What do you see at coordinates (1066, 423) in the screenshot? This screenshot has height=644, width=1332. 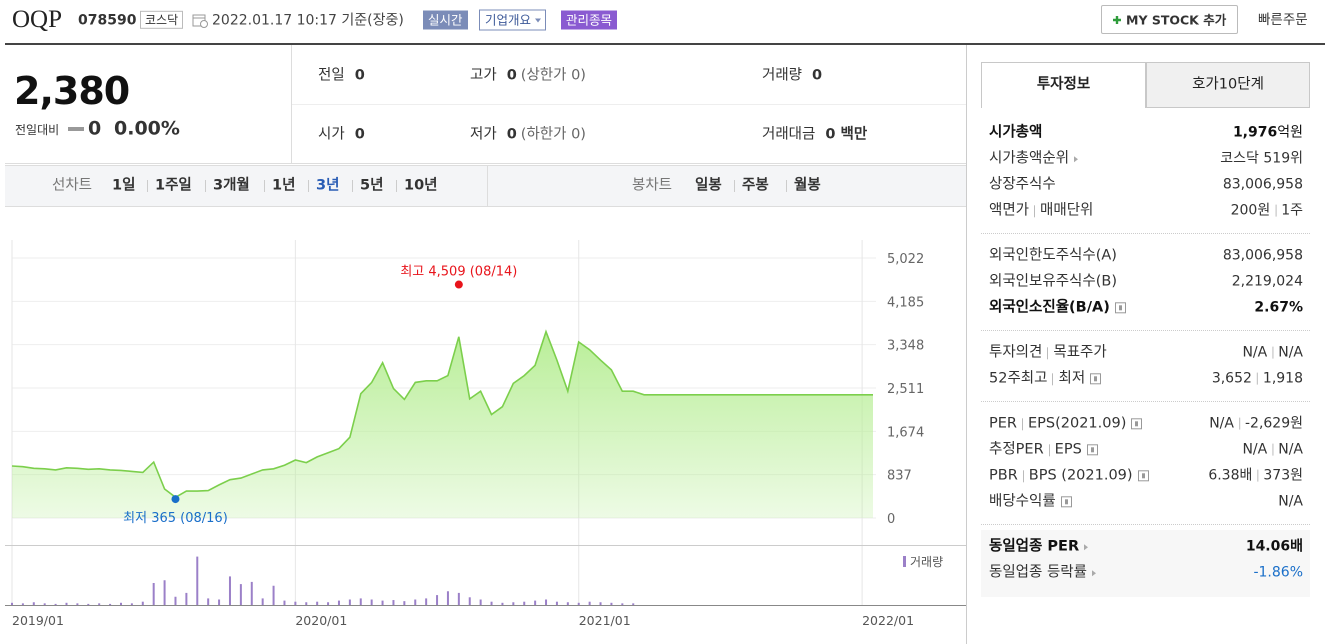 I see `info-label: PER EPS(2021.09)` at bounding box center [1066, 423].